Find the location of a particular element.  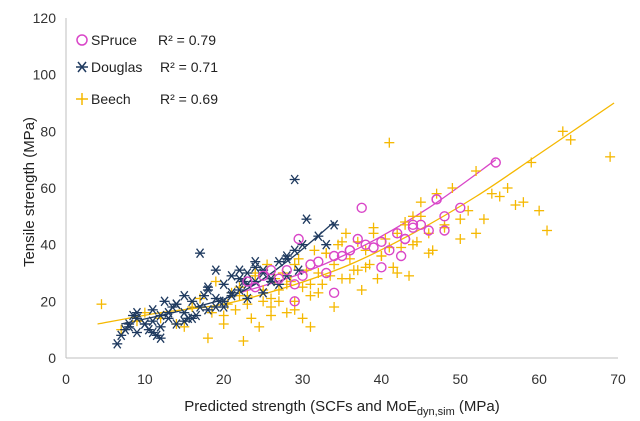

y-tick-label: 120 is located at coordinates (45, 18).